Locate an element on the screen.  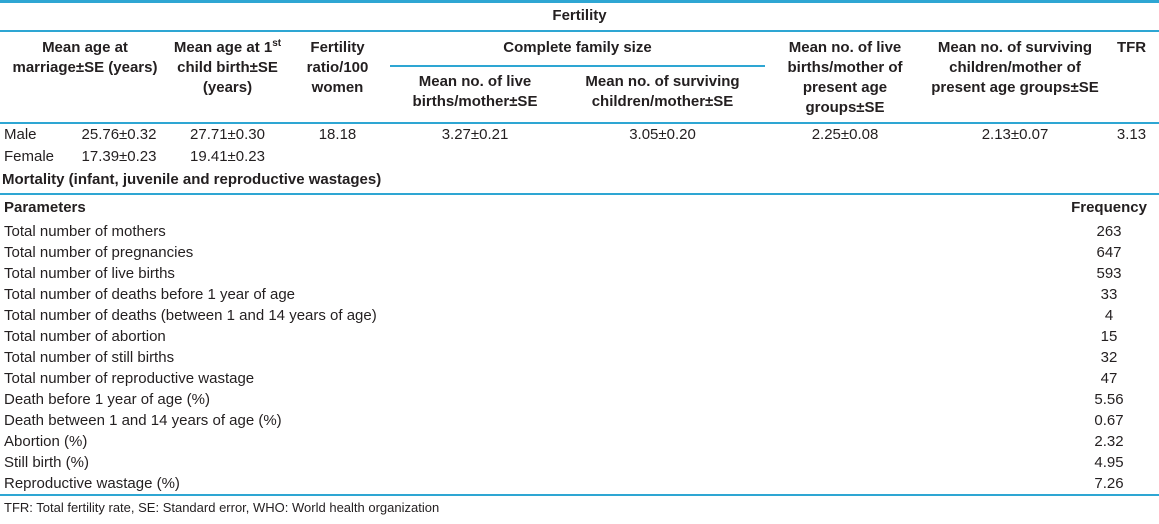
cell-live-births-present is located at coordinates (845, 157).